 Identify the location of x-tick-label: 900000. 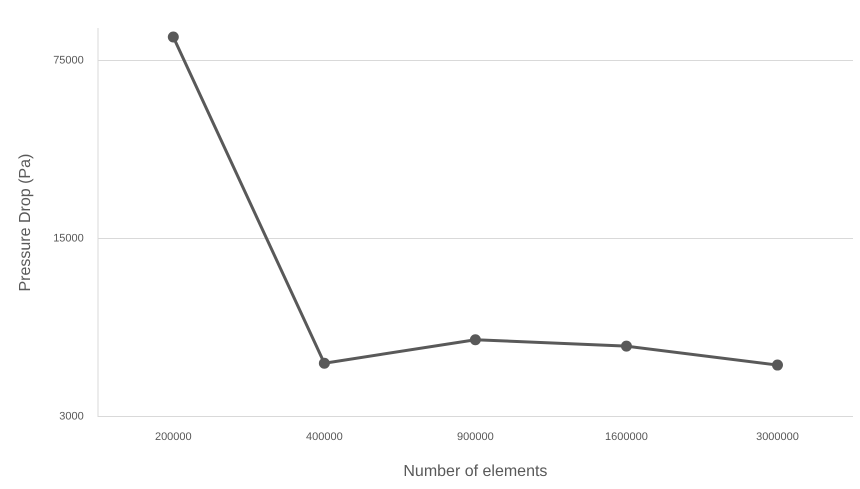
(475, 437).